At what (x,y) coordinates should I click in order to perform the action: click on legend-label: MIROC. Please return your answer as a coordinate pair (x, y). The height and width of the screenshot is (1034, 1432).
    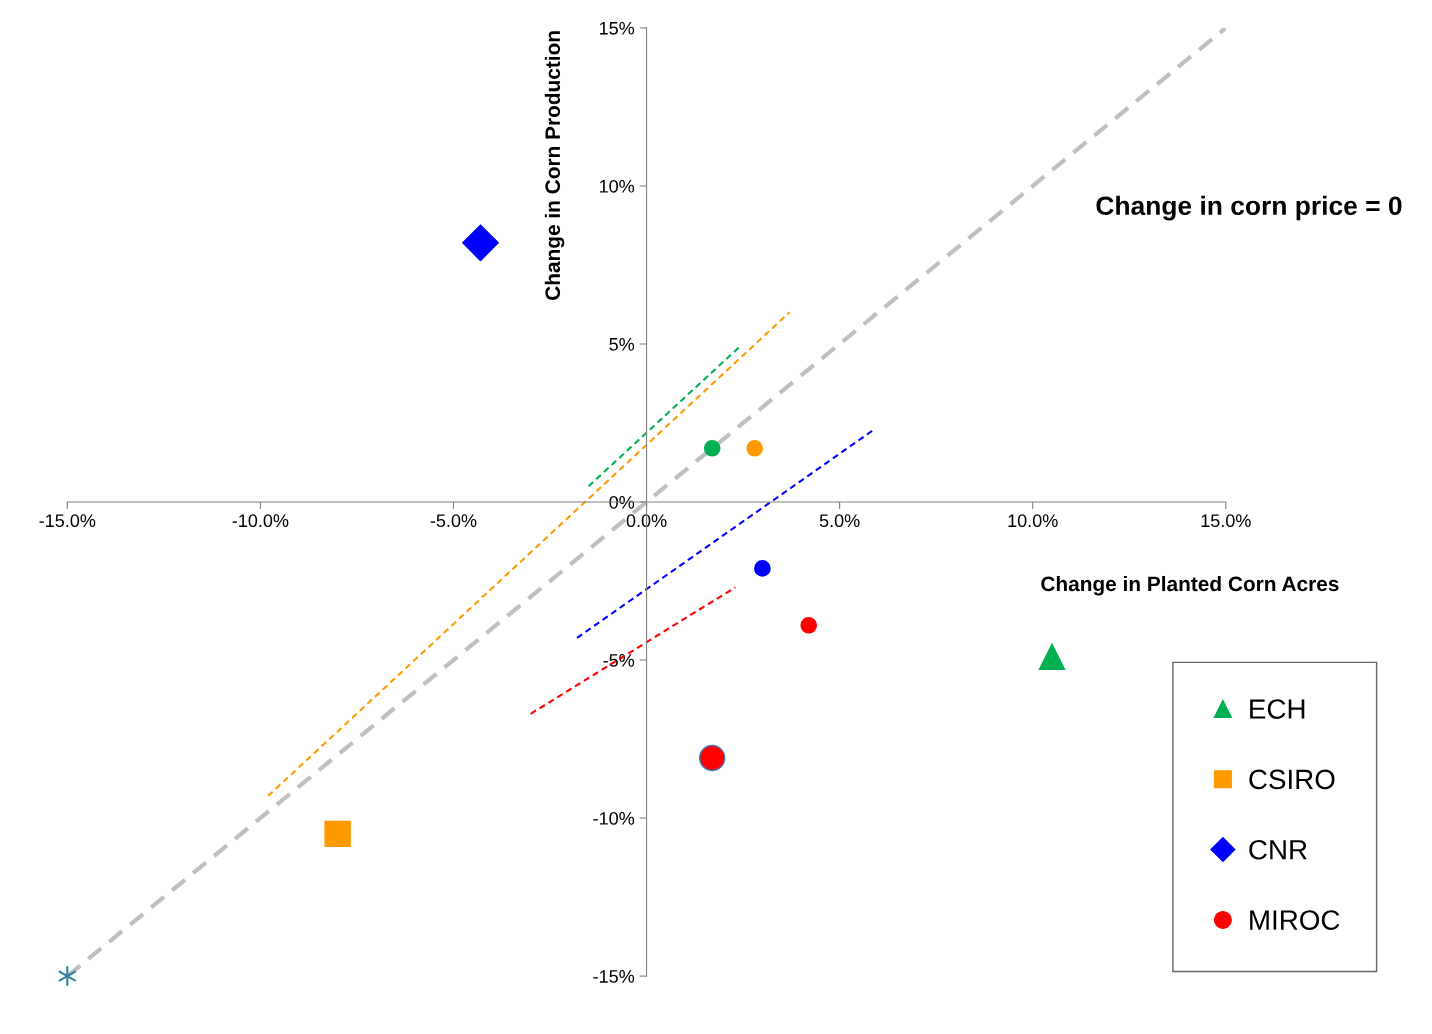
    Looking at the image, I should click on (1295, 920).